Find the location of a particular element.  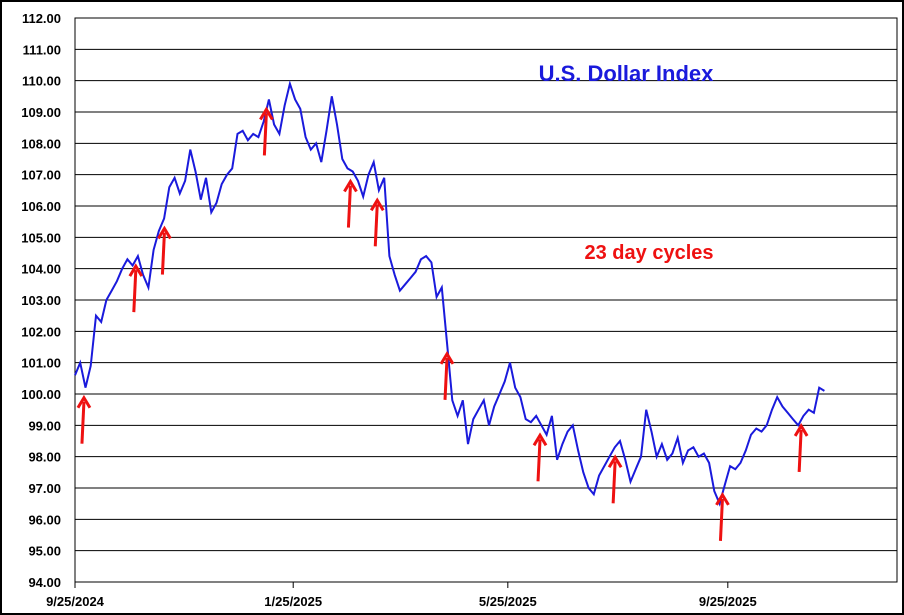

y-tick-label: 100.00 is located at coordinates (41, 394).